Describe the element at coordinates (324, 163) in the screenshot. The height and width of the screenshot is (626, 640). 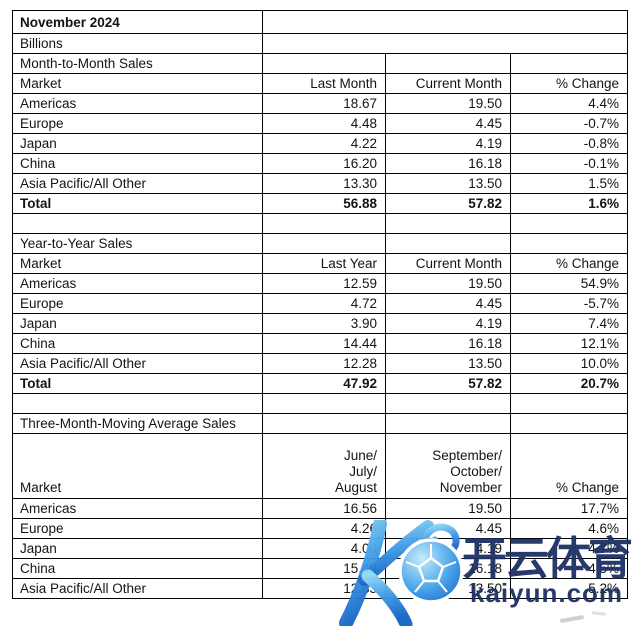
I see `value-cell: 16.20` at that location.